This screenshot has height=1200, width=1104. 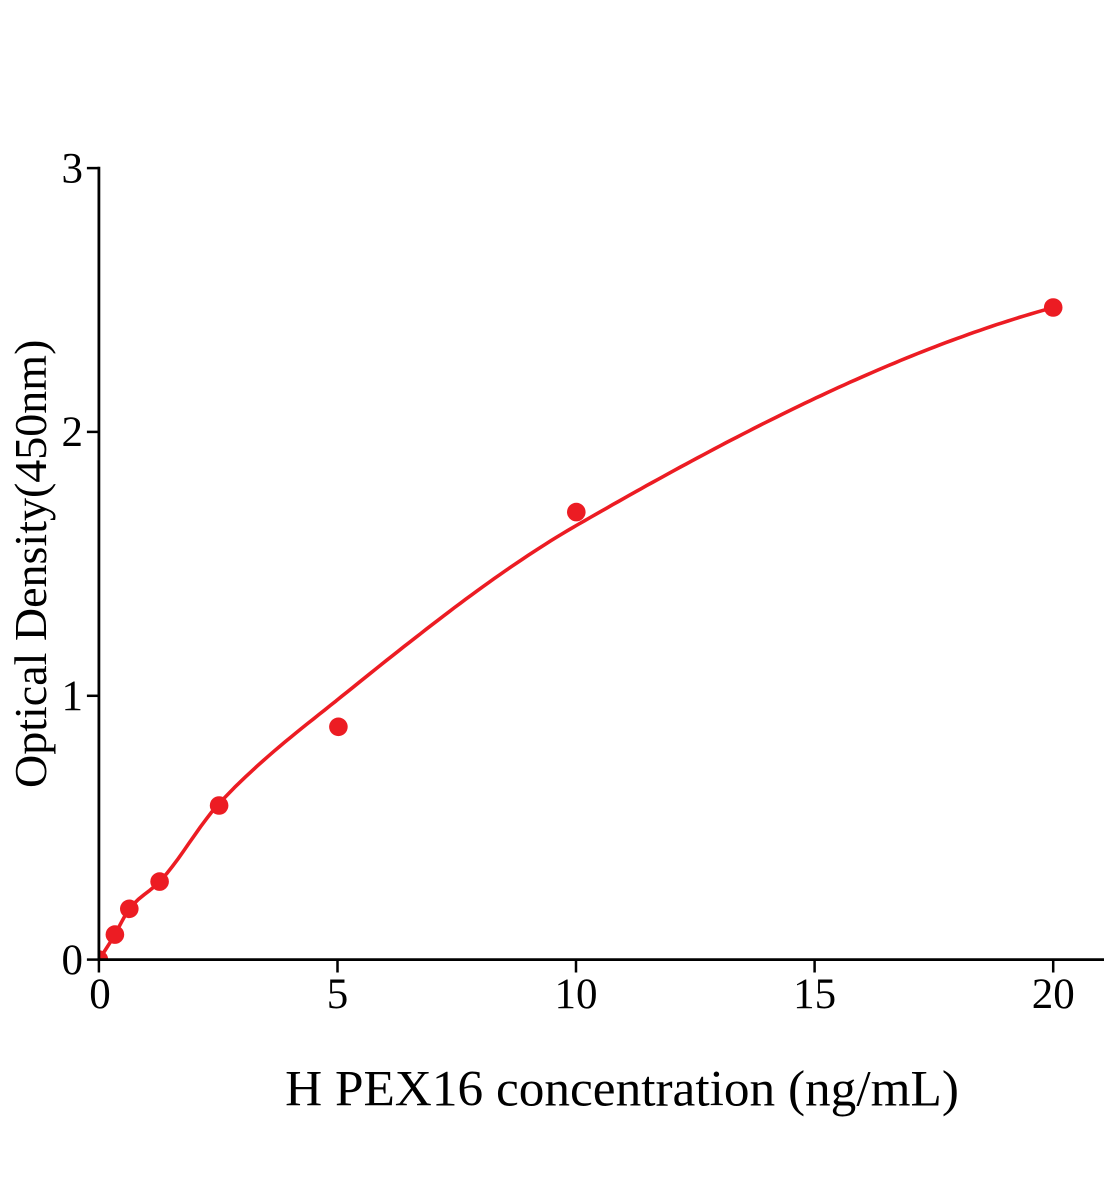 I want to click on svg-text: H PEX16 concentration (ng/mL), so click(x=622, y=1089).